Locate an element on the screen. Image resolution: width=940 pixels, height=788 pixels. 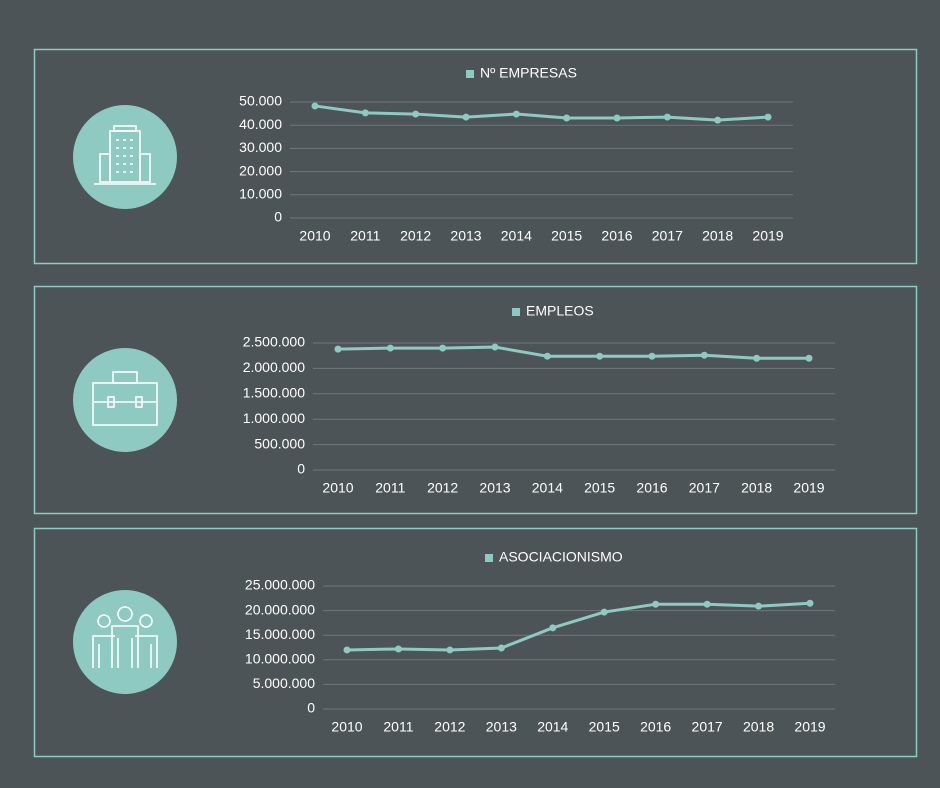
legend-label: Nº EMPRESAS is located at coordinates (528, 73).